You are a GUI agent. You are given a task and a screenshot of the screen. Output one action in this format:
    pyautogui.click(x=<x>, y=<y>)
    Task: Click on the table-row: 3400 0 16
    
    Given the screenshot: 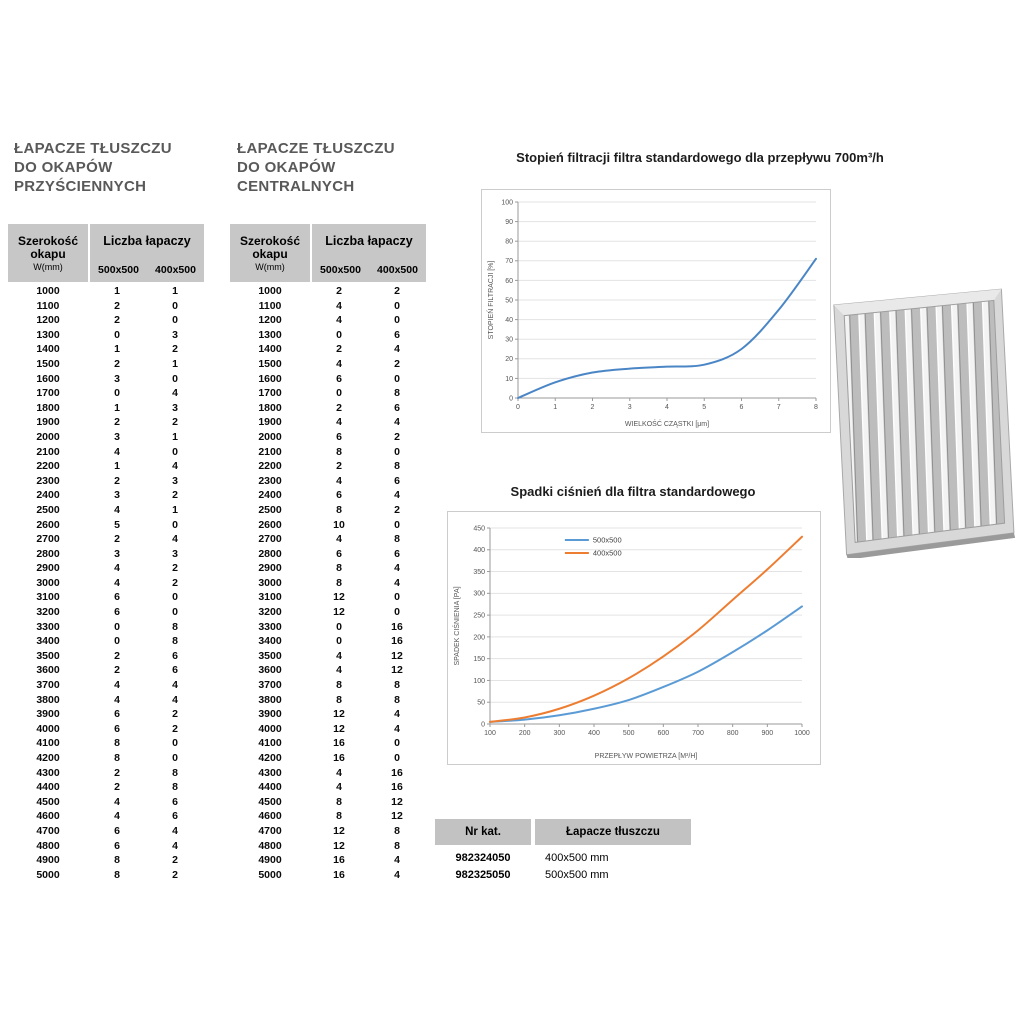 What is the action you would take?
    pyautogui.click(x=328, y=641)
    